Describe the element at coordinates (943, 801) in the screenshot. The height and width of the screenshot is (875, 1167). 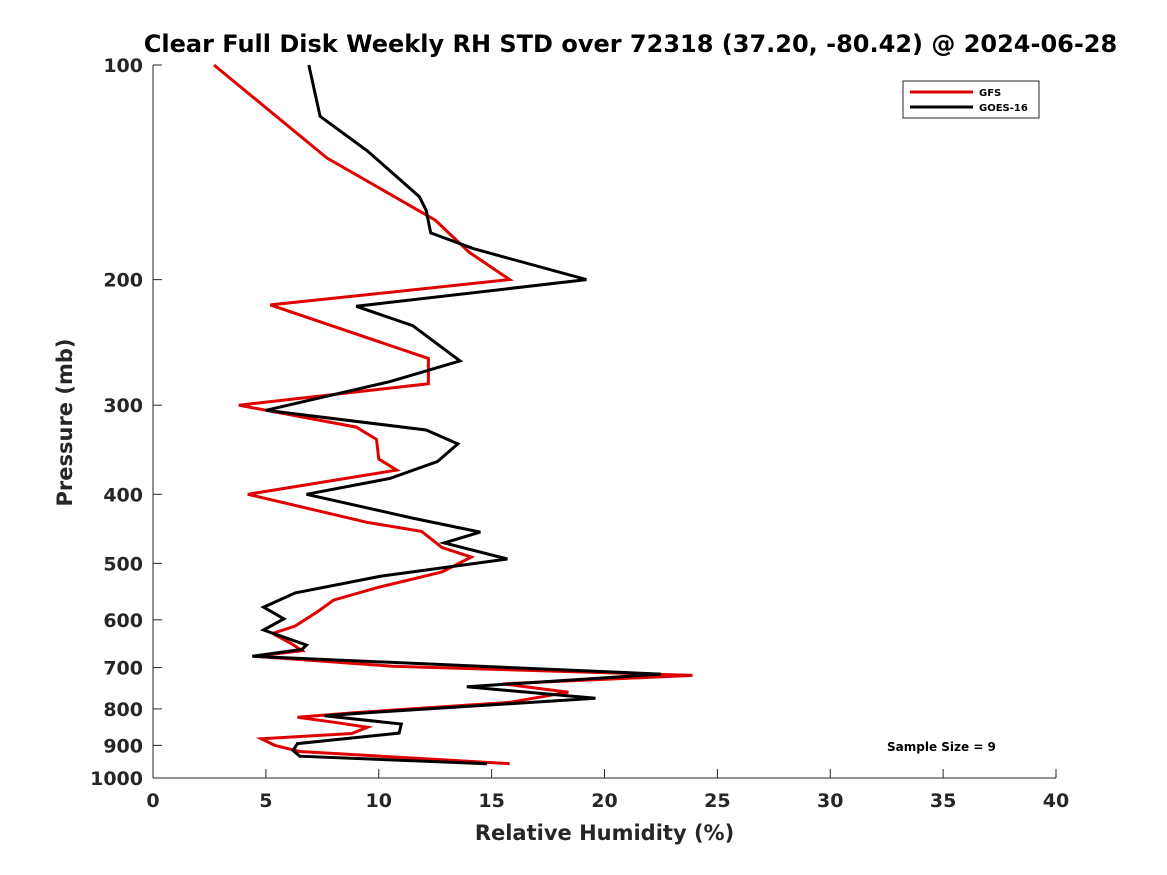
I see `x-tick-label: 35` at that location.